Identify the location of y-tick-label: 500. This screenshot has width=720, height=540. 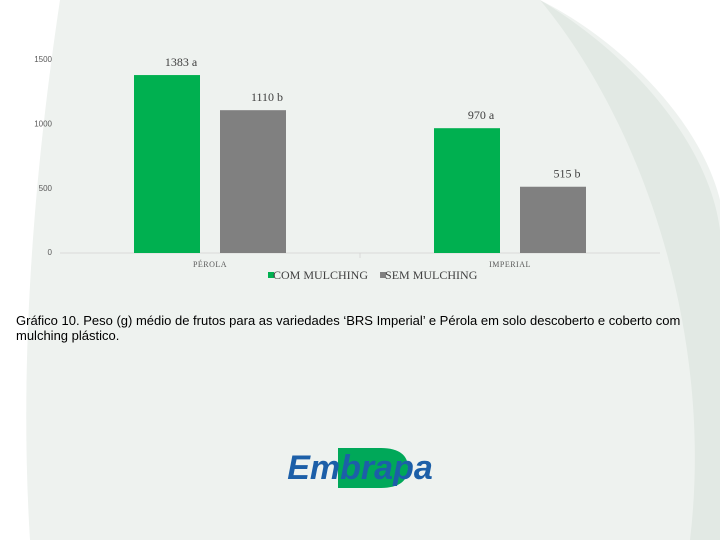
(46, 188).